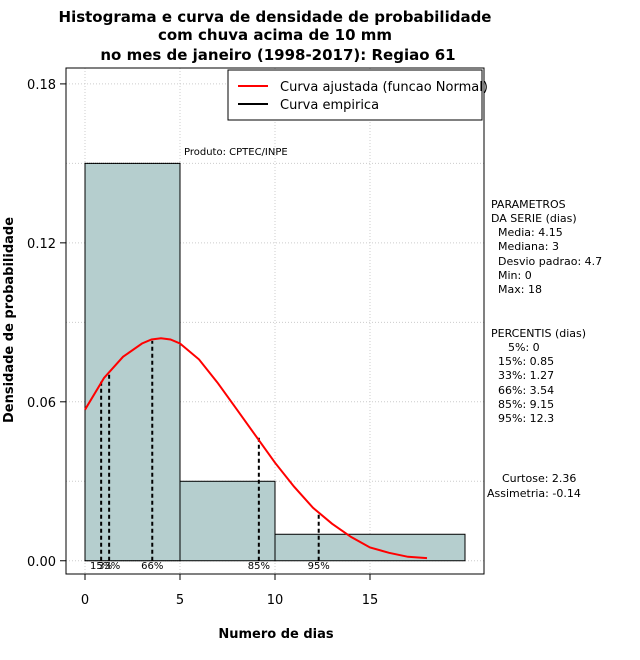 The width and height of the screenshot is (640, 660). What do you see at coordinates (276, 634) in the screenshot?
I see `x-axis-title: Numero de dias` at bounding box center [276, 634].